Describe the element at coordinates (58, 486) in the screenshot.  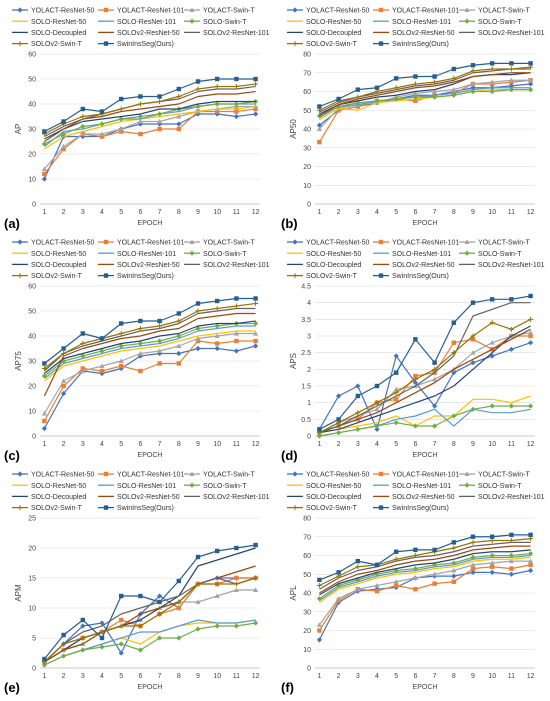
I see `legend-label: SOLO-ResNet-50` at that location.